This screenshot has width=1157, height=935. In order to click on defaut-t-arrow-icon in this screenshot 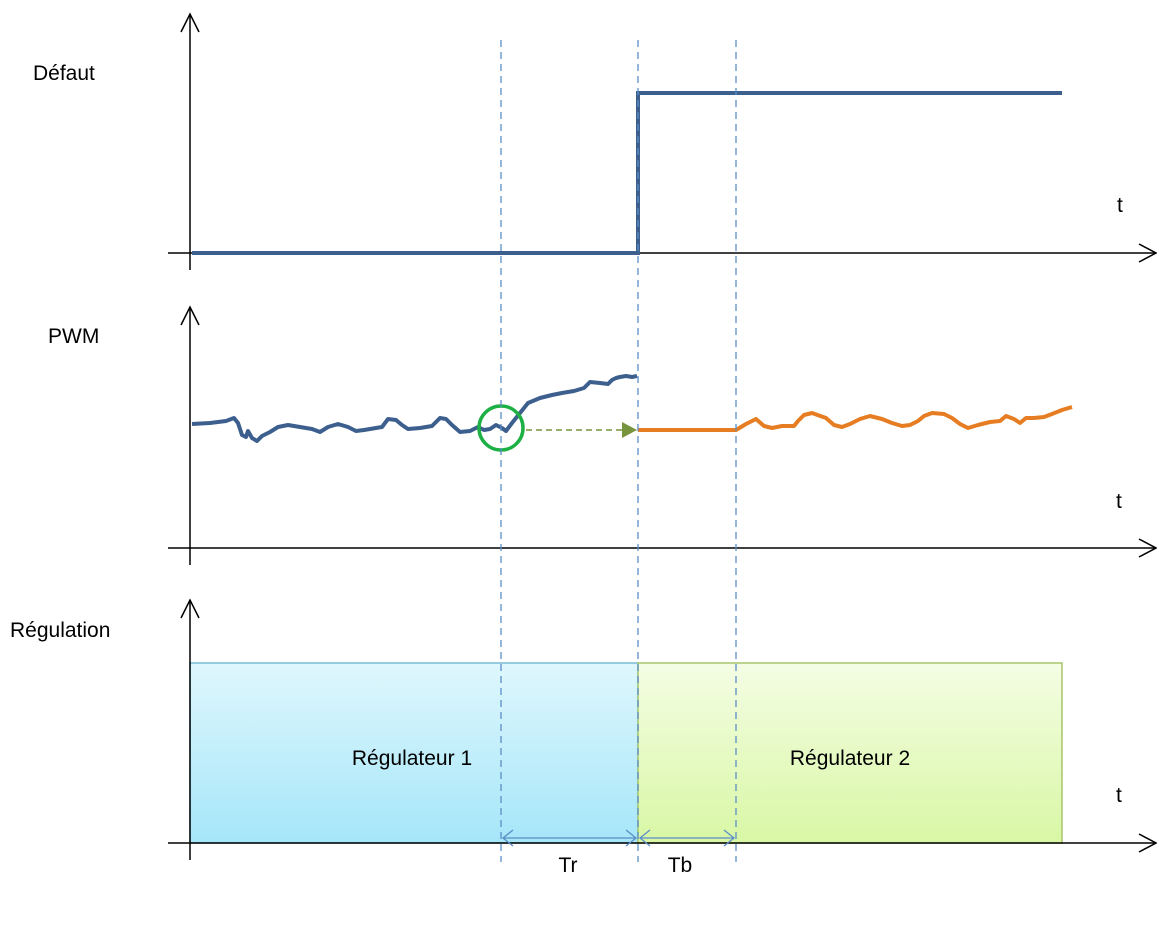, I will do `click(1147, 253)`.